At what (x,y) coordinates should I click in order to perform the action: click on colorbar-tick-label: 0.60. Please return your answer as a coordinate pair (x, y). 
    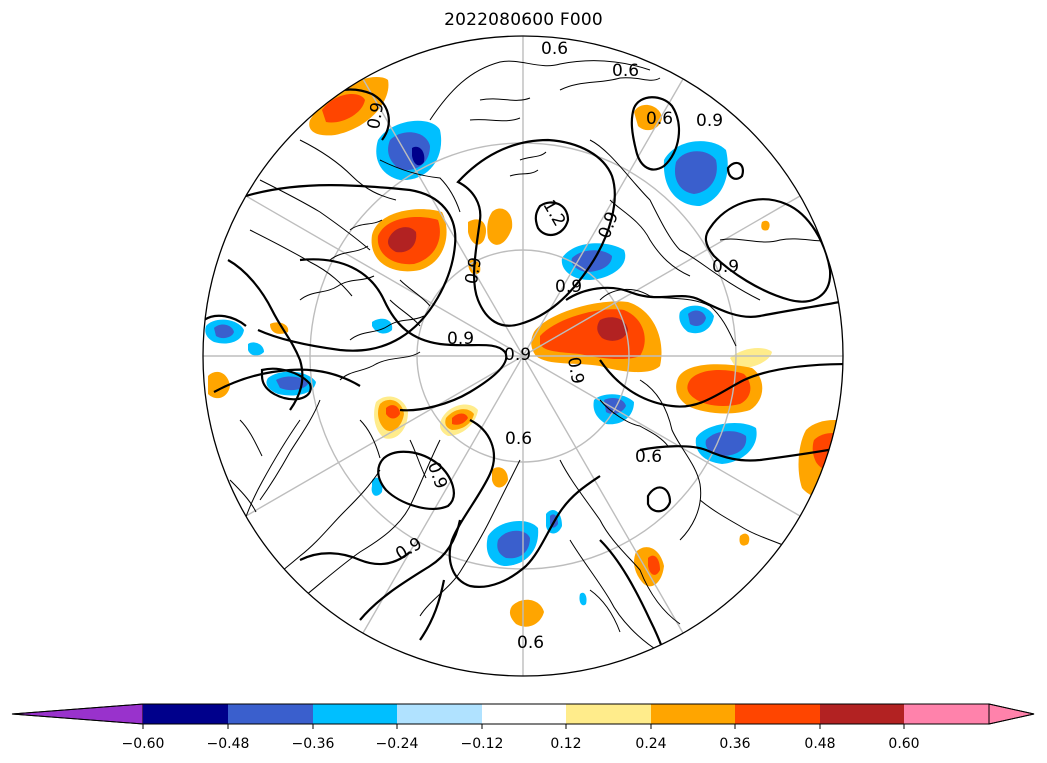
    Looking at the image, I should click on (903, 744).